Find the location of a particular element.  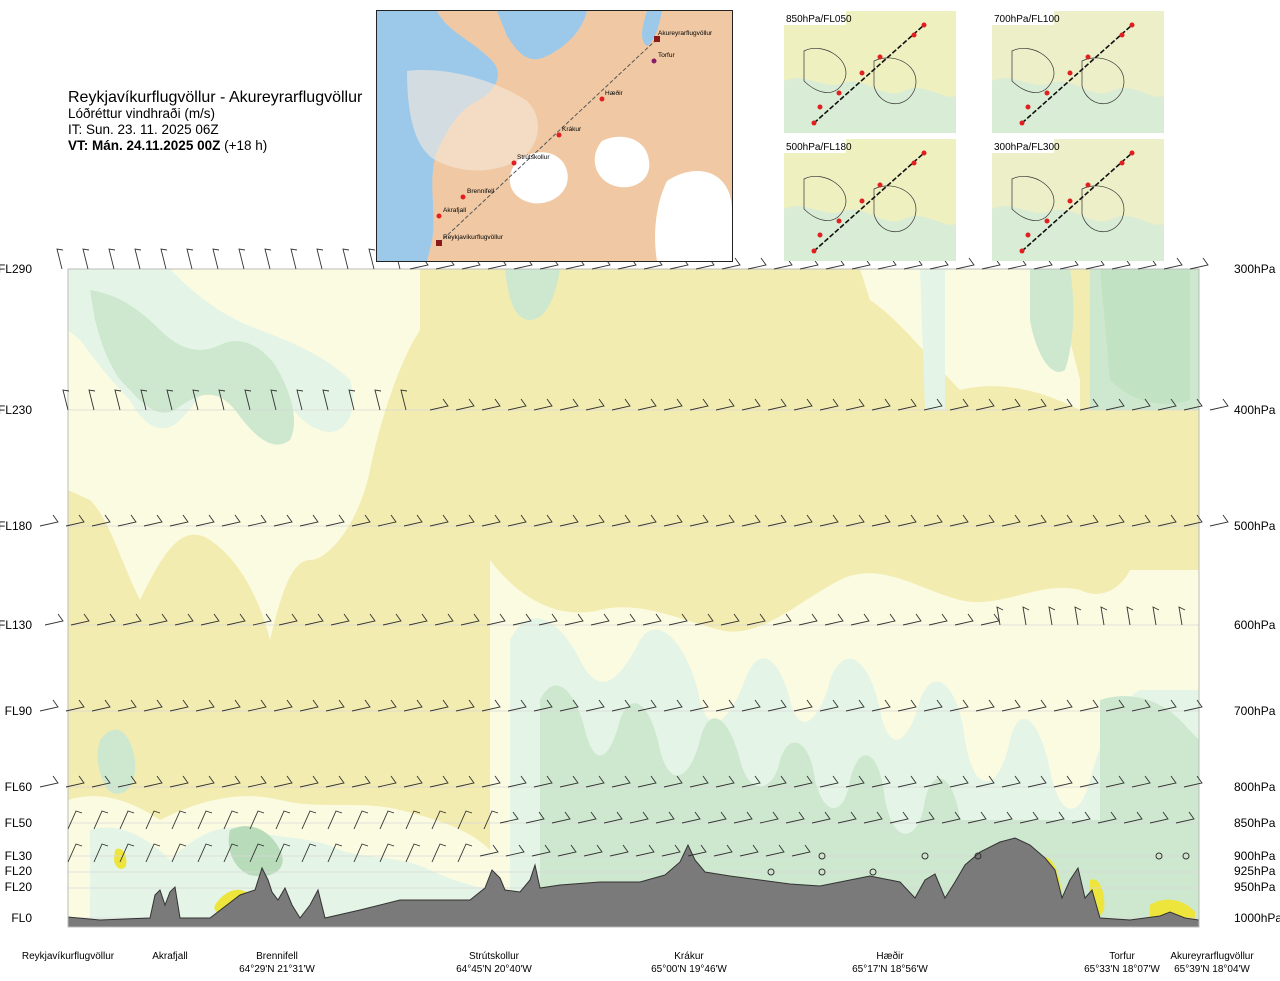

location-name: Strútskollur is located at coordinates (494, 956).